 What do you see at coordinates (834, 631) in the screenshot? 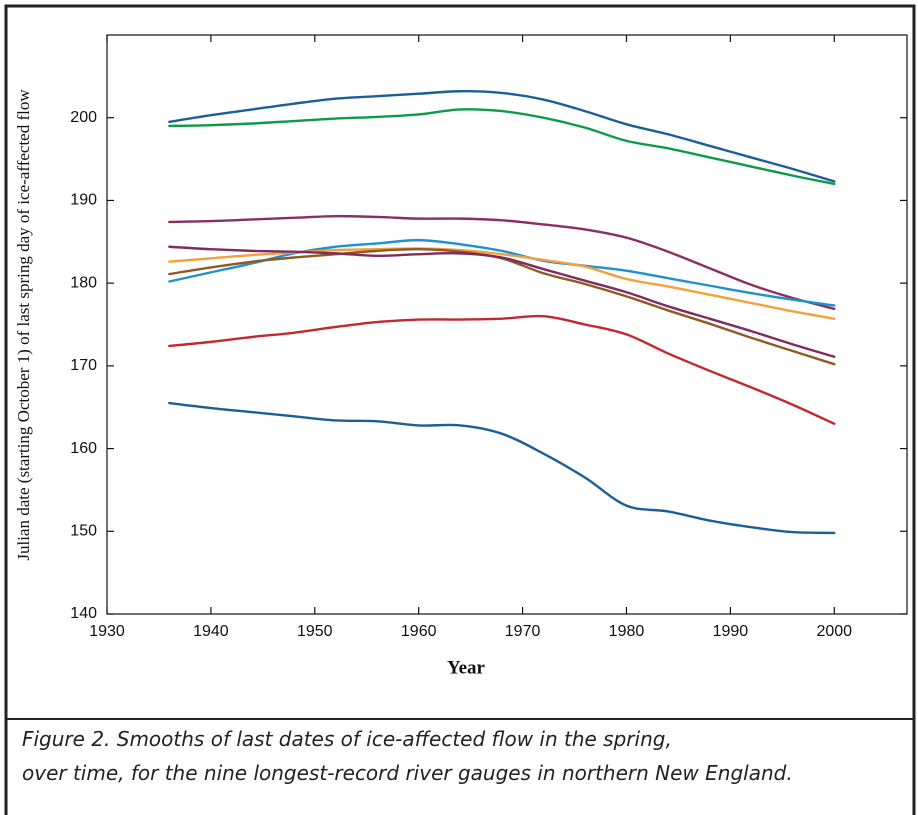
I see `x-tick-label: 2000` at bounding box center [834, 631].